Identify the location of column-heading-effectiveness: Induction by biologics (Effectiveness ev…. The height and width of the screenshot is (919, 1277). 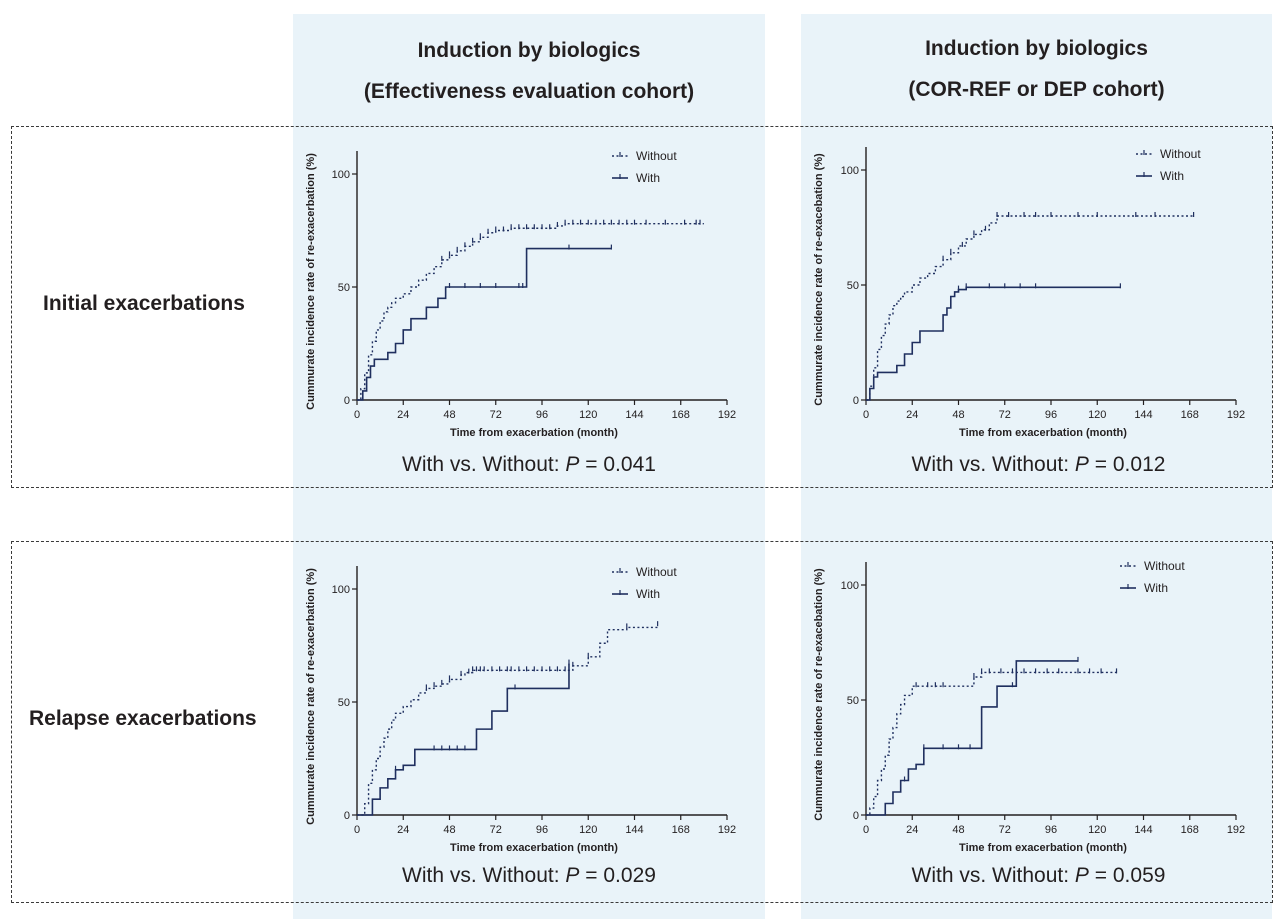
(529, 71).